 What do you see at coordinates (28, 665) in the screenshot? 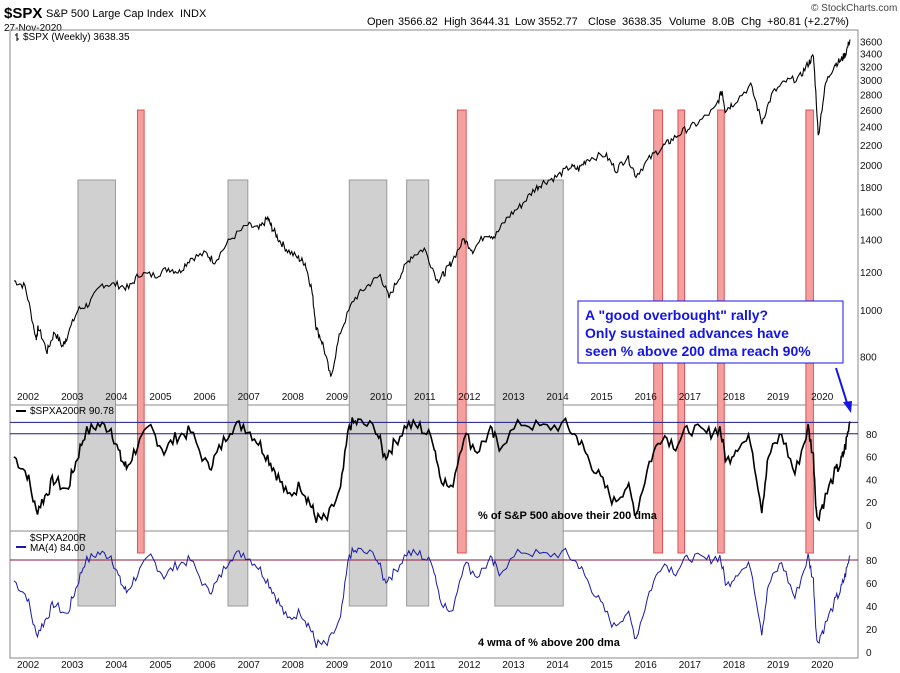
I see `wma-x-tick: 2002` at bounding box center [28, 665].